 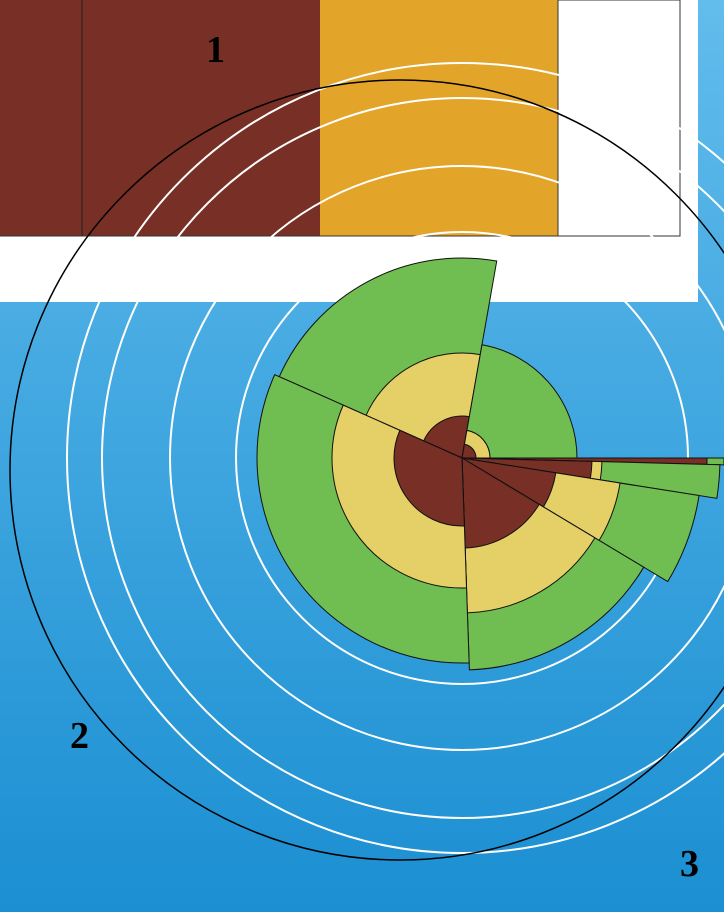 I want to click on label-two: 2, so click(x=79, y=736).